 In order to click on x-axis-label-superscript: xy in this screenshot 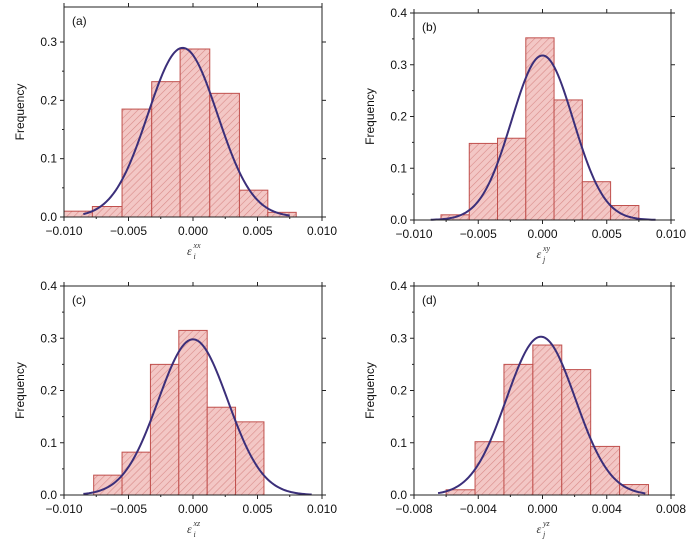, I will do `click(546, 248)`.